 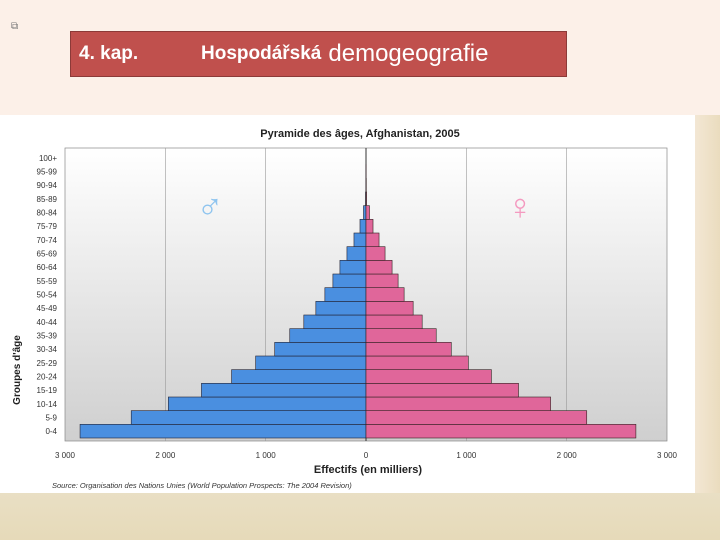 What do you see at coordinates (47, 349) in the screenshot?
I see `y-tick-label: 30-34` at bounding box center [47, 349].